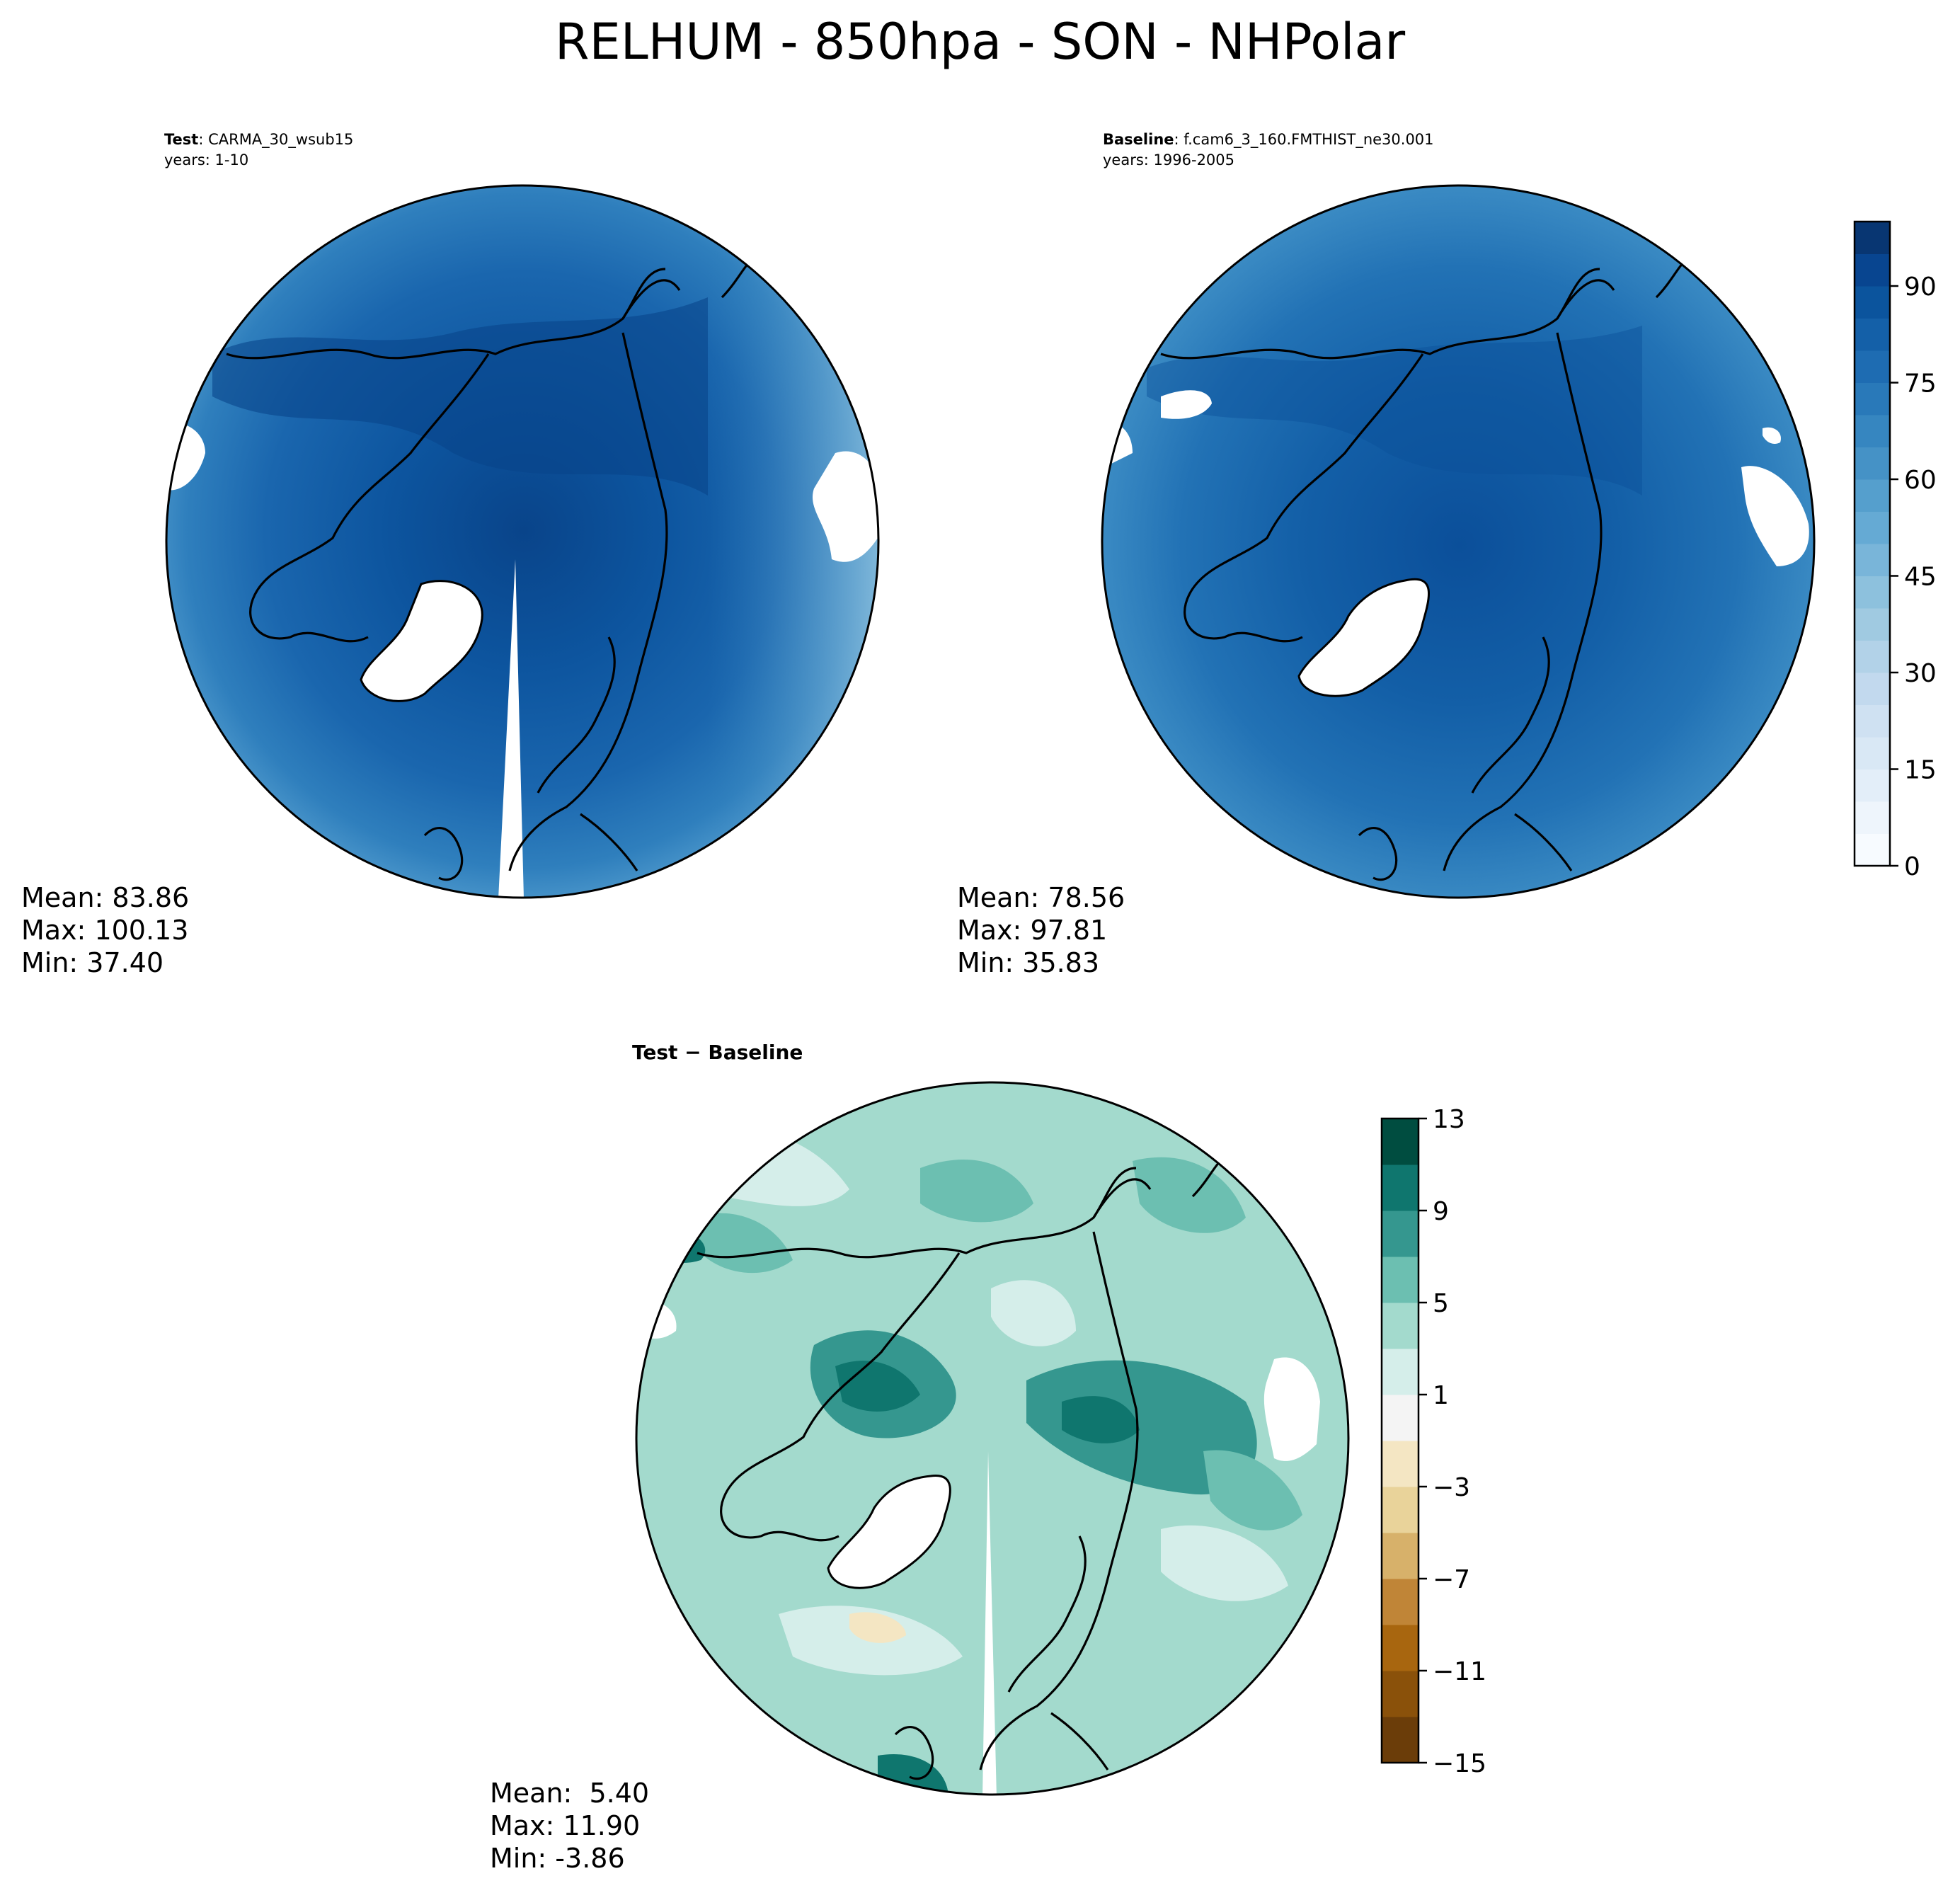  I want to click on baseline-map-boundary, so click(1458, 541).